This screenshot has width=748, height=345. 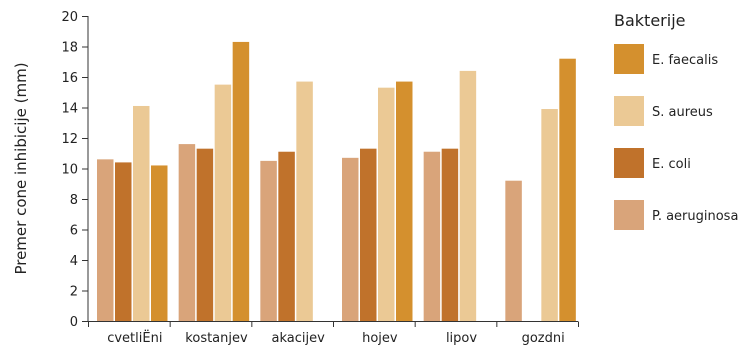 What do you see at coordinates (123, 241) in the screenshot?
I see `bar-e-coli-cvetli-ni` at bounding box center [123, 241].